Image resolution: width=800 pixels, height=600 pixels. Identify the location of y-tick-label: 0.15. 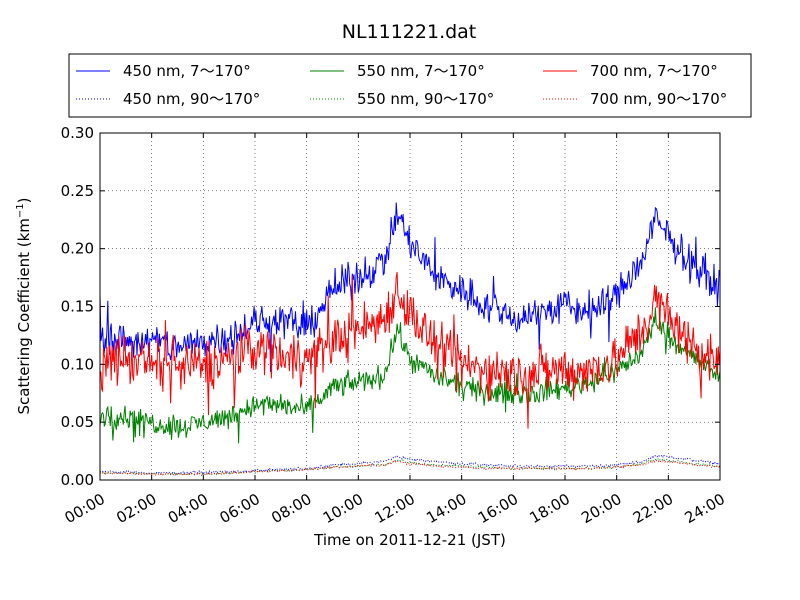
(77, 307).